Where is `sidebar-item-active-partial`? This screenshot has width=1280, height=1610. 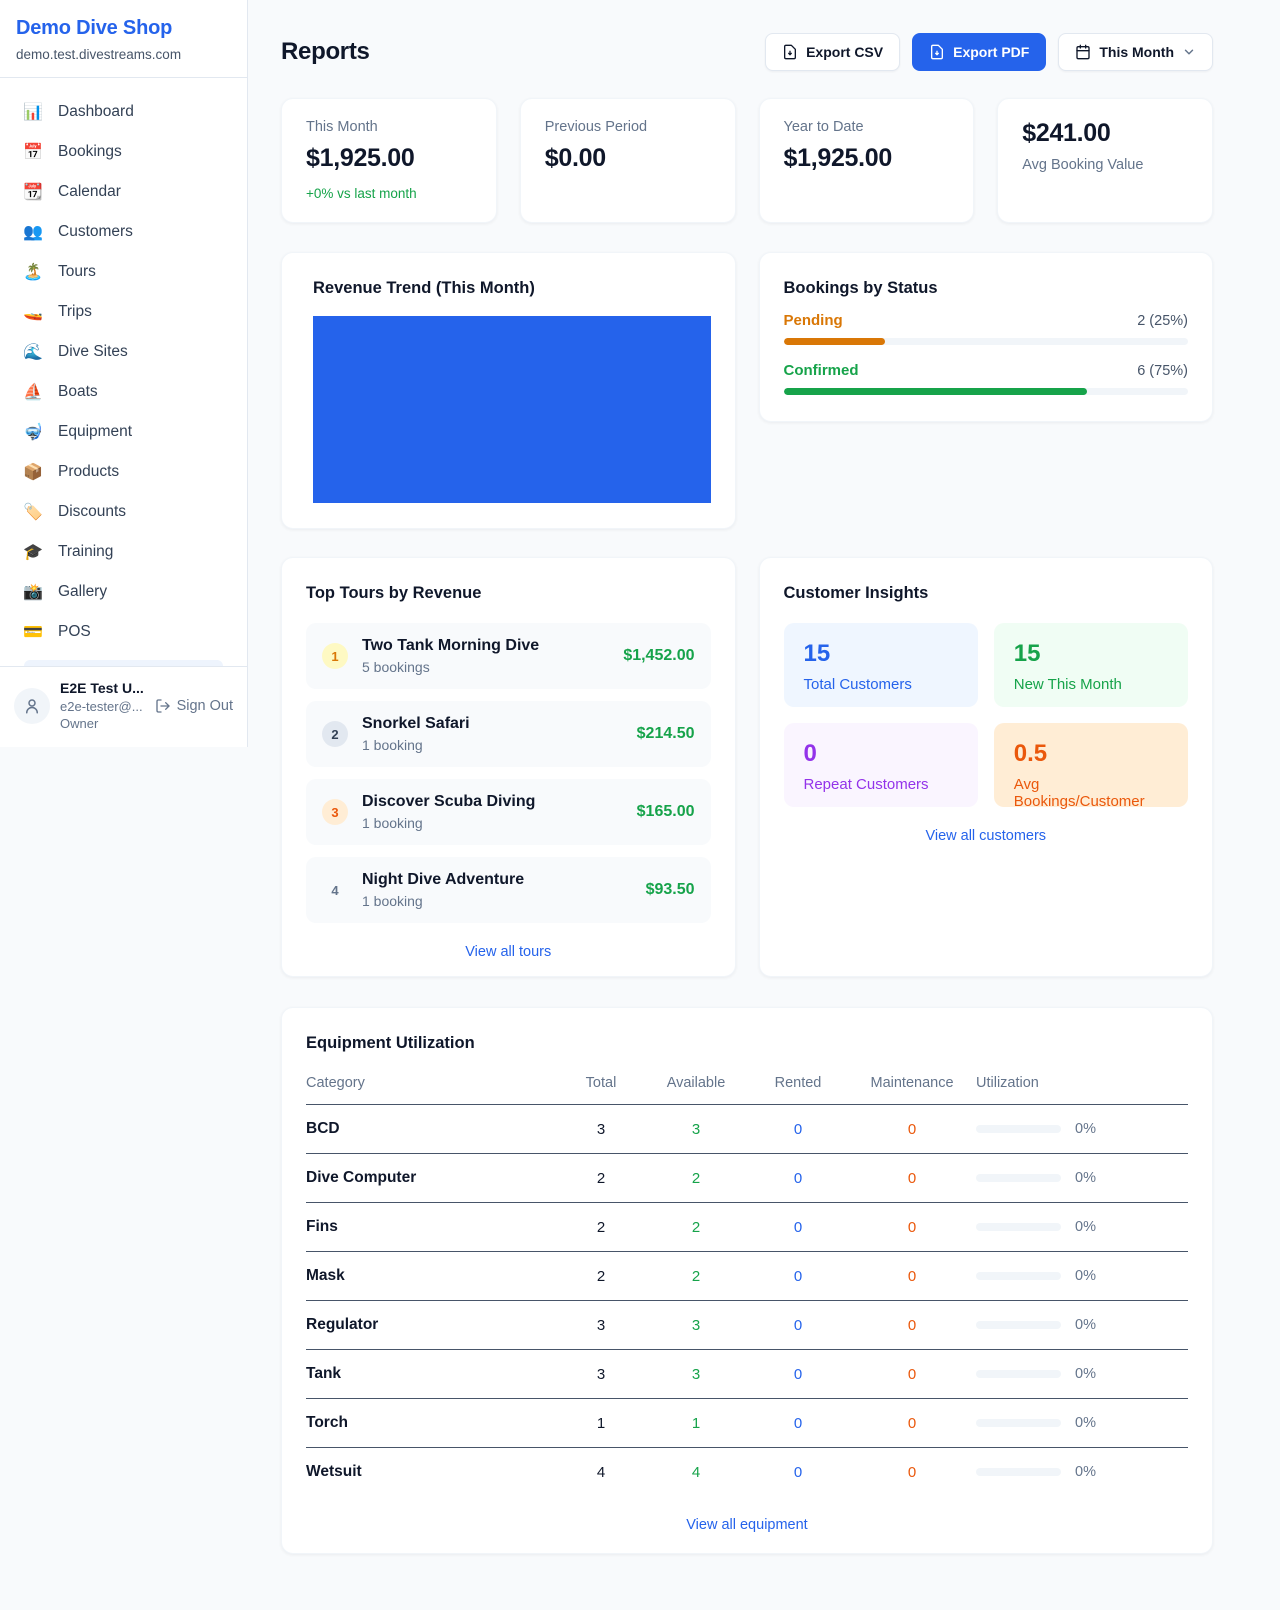
sidebar-item-active-partial is located at coordinates (123, 663).